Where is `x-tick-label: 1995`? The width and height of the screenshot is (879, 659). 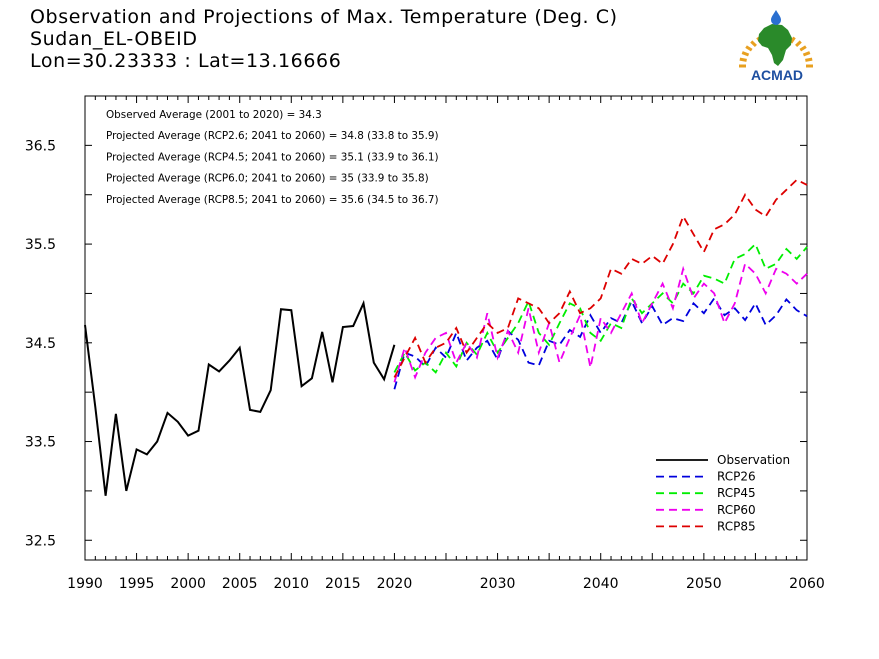
x-tick-label: 1995 is located at coordinates (137, 584).